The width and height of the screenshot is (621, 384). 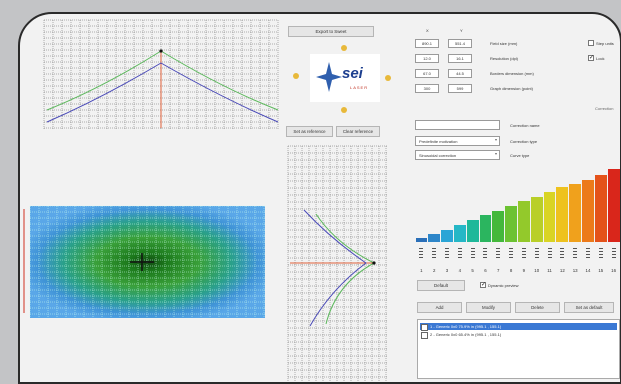 What do you see at coordinates (466, 326) in the screenshot?
I see `list-item-label: 1 - Generic 0x0 75.9% in (995.1 , 155.1)` at bounding box center [466, 326].